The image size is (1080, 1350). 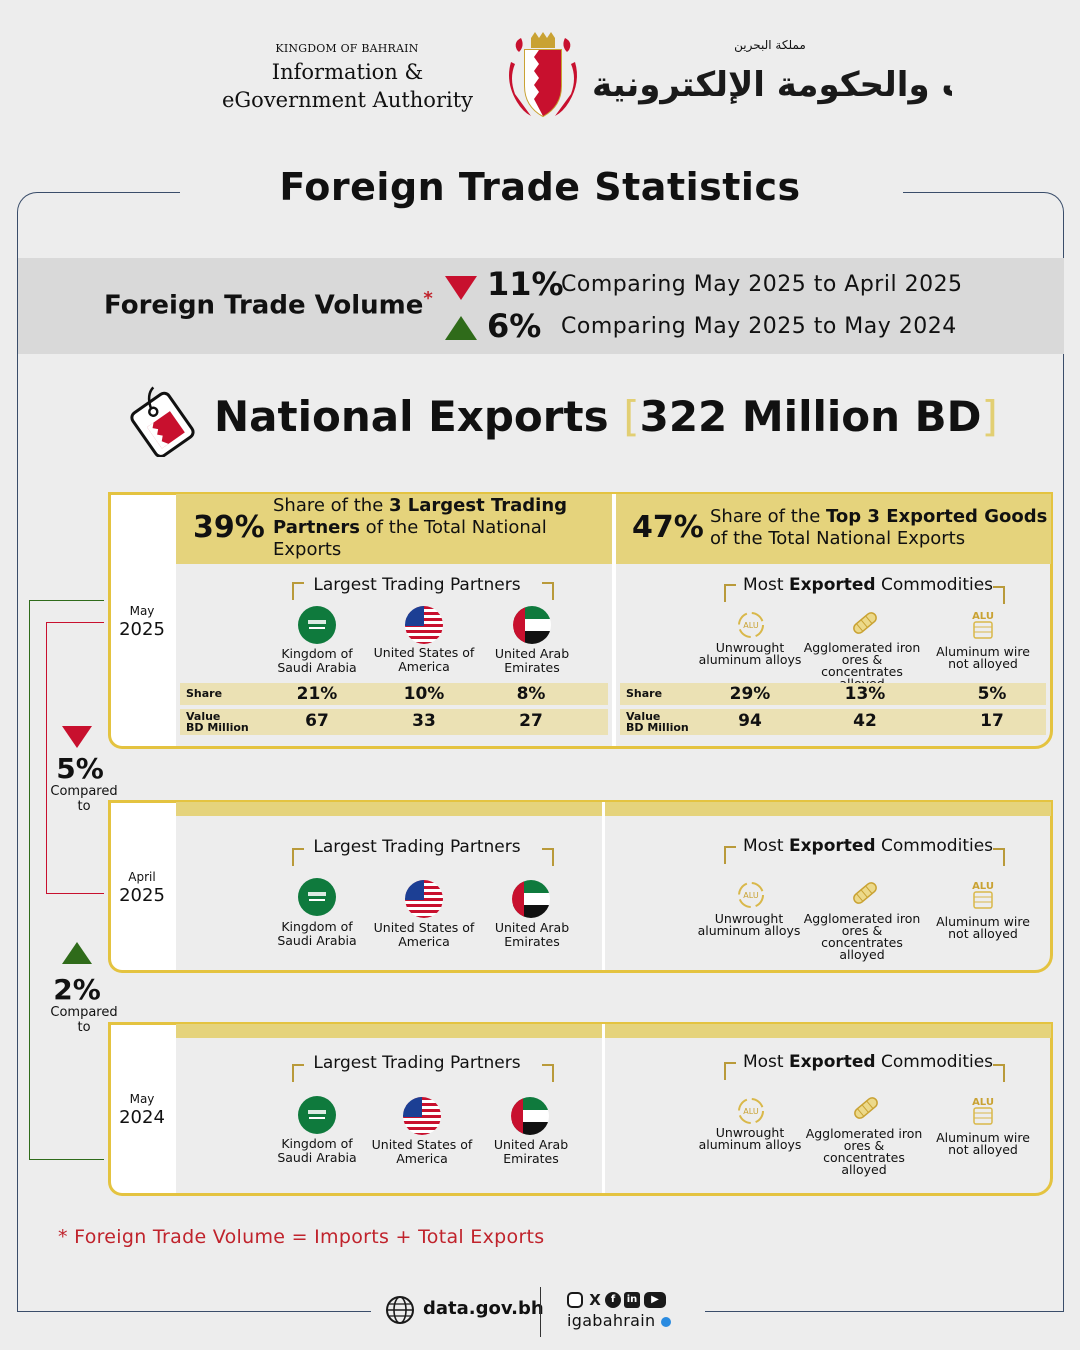 I want to click on panel3-divider, so click(x=603, y=1108).